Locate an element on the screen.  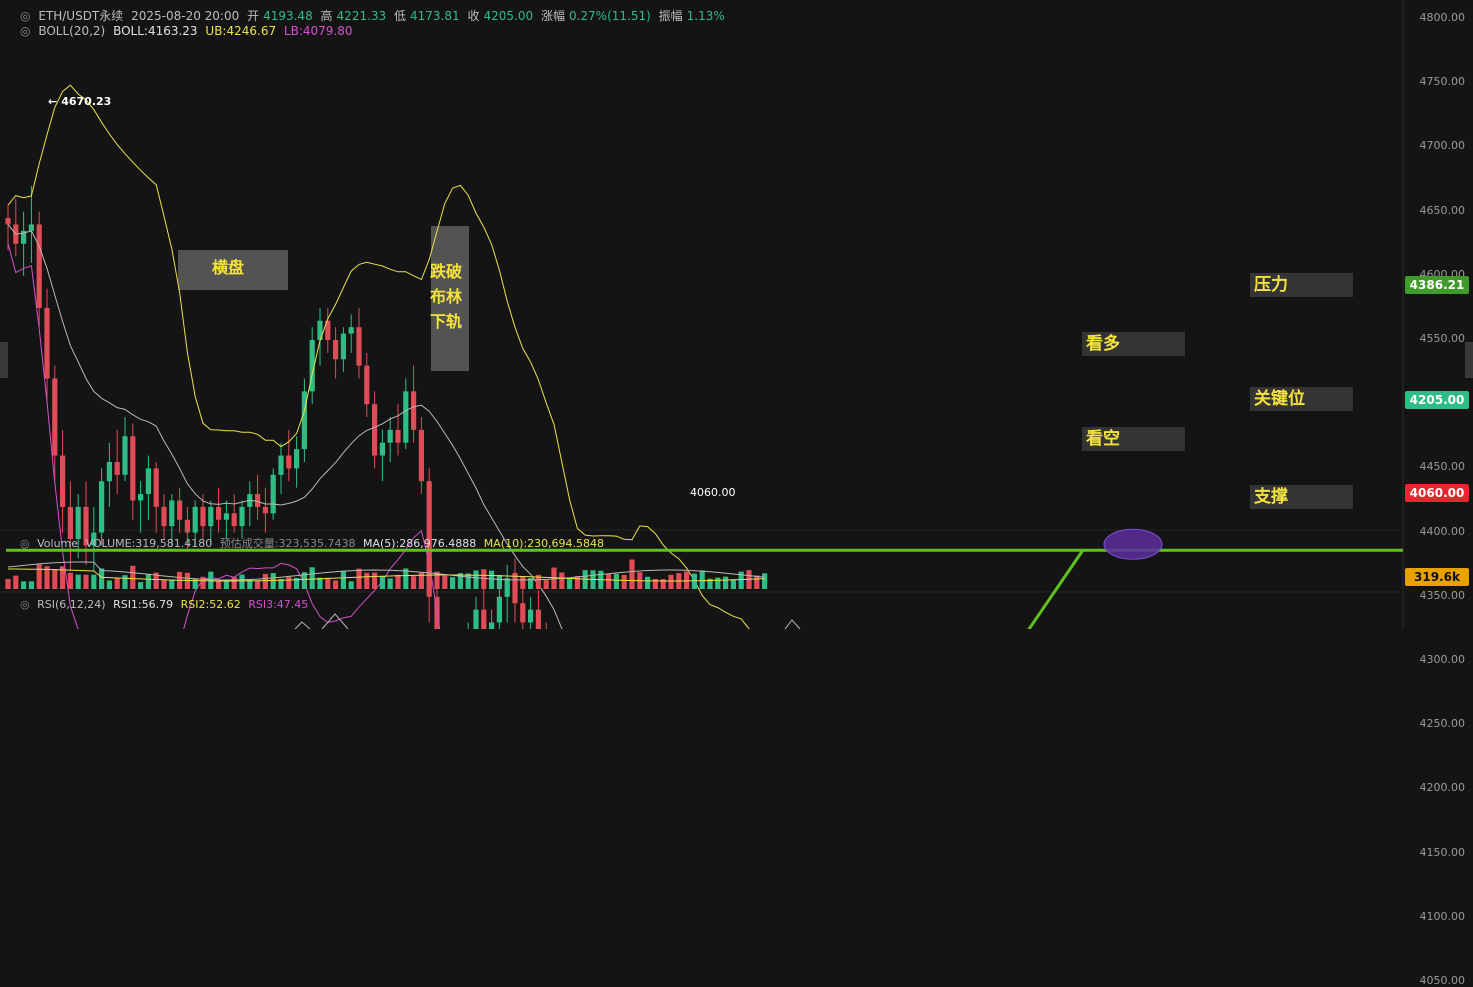
left-collapse-handle is located at coordinates (4, 360).